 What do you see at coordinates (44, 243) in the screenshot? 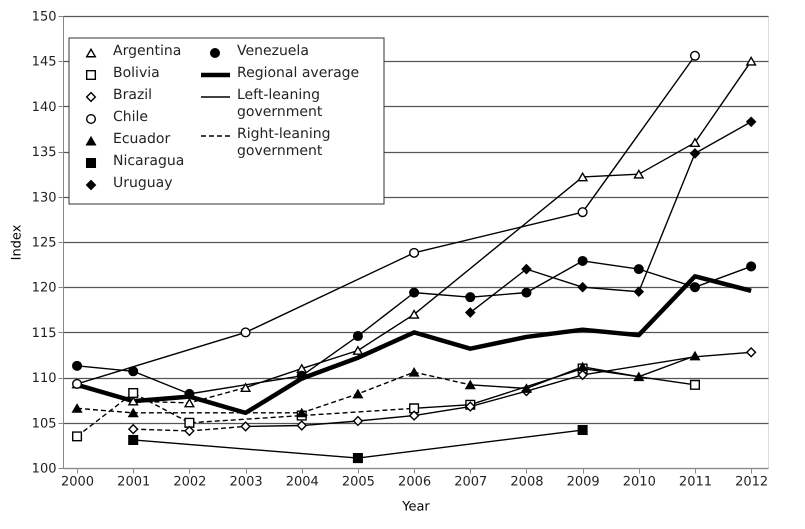
I see `y-tick-label: 125` at bounding box center [44, 243].